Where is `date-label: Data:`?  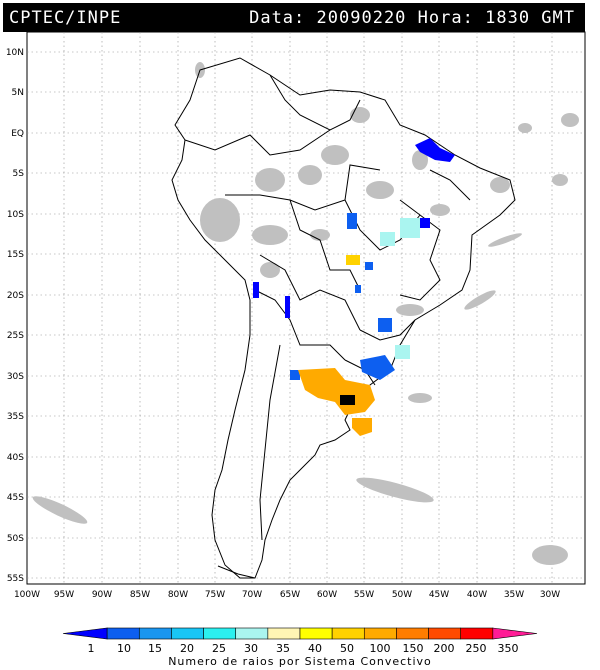
date-label: Data: is located at coordinates (277, 18).